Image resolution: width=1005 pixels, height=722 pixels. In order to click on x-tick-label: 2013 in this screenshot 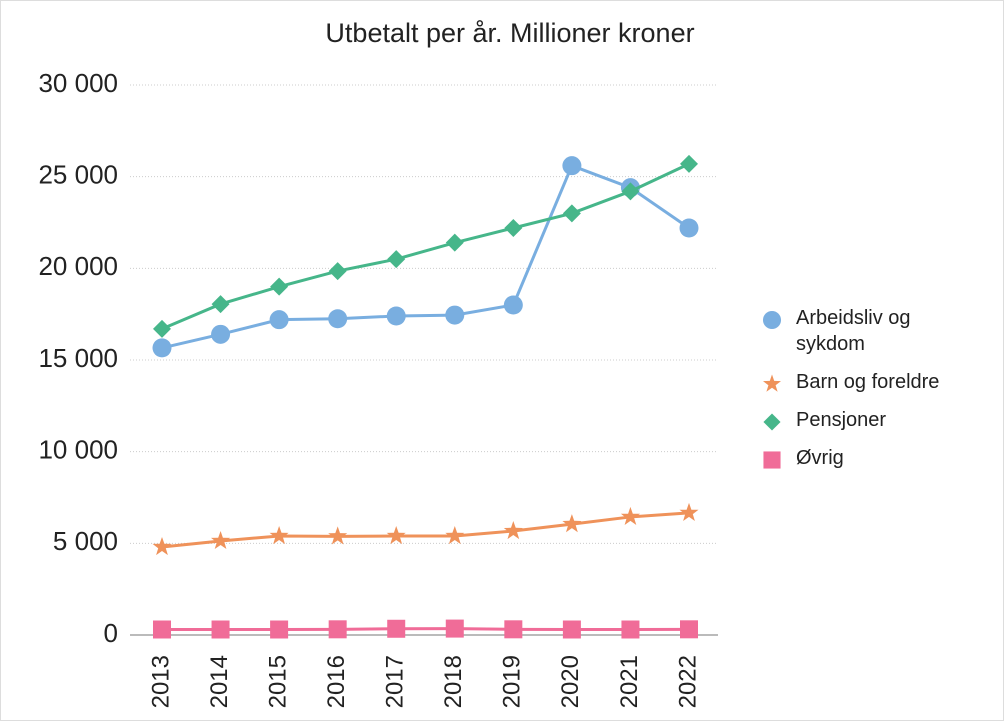, I will do `click(160, 681)`.